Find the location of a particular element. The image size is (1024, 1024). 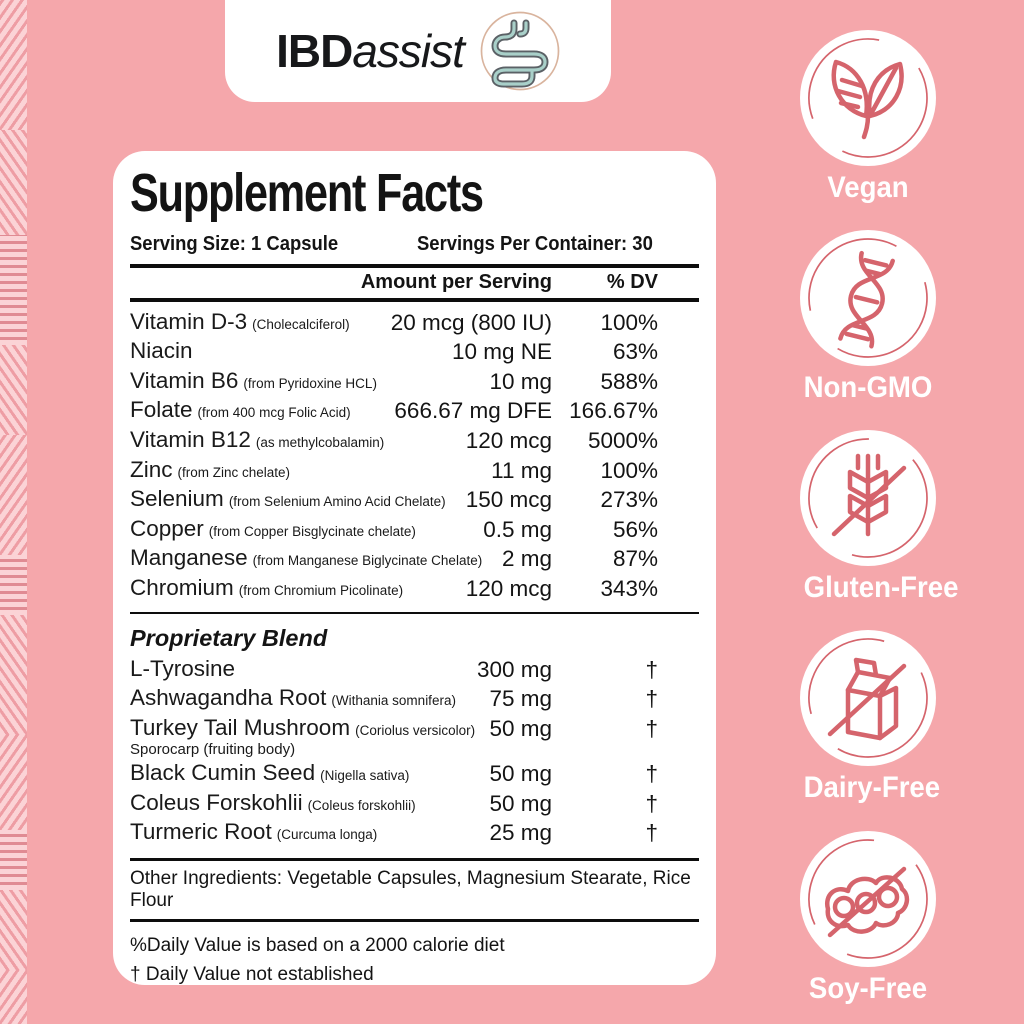

nutrient-name: Selenium is located at coordinates (177, 499).